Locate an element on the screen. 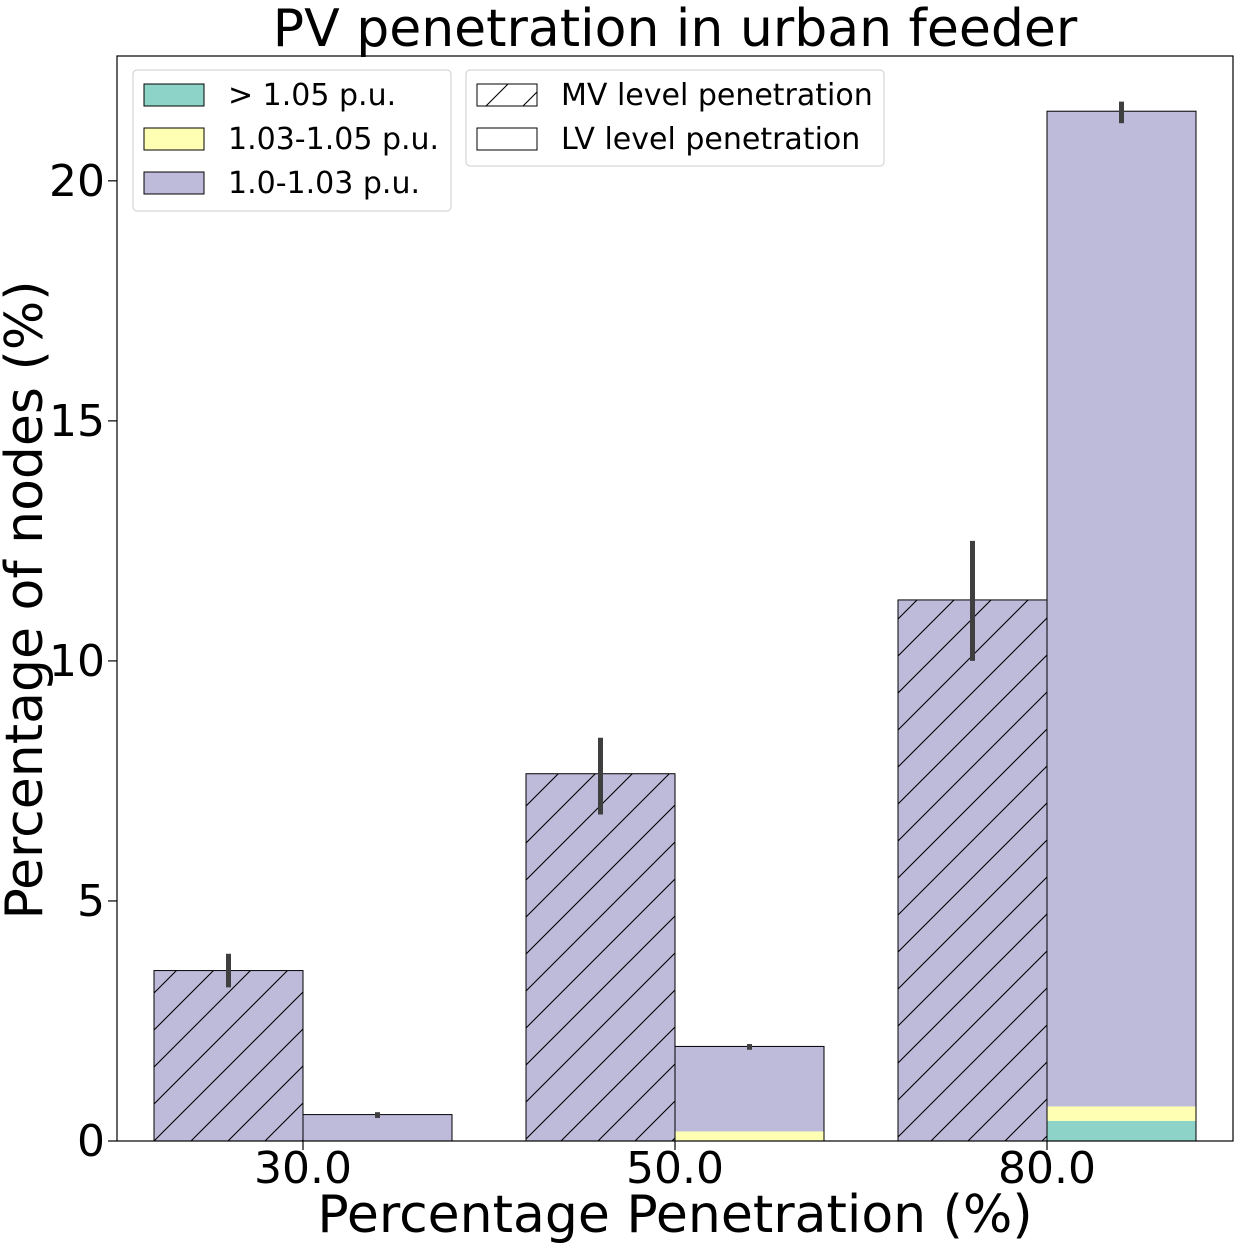  bar-lv-50.0-100-103 is located at coordinates (749, 1089).